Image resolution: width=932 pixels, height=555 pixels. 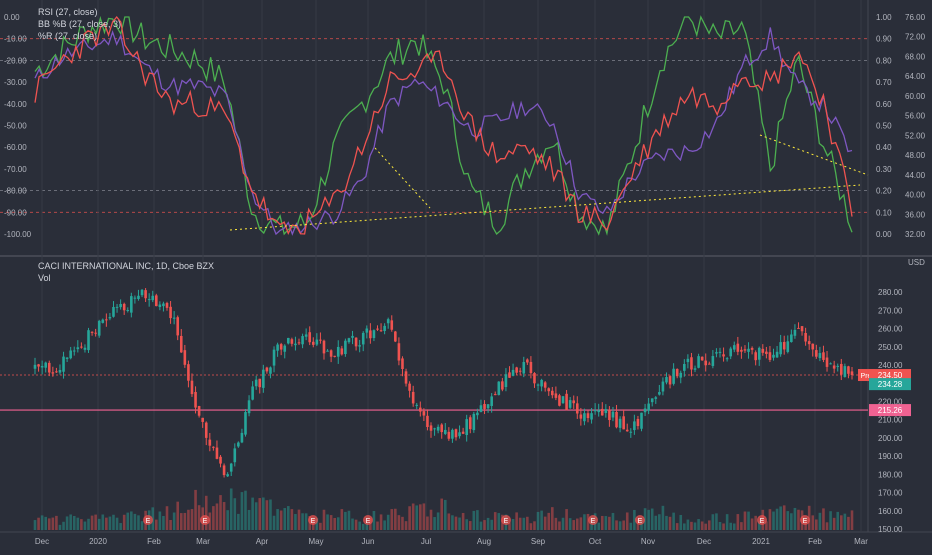 What do you see at coordinates (126, 272) in the screenshot?
I see `lower-legend: CACI INTERNATIONAL INC, 1D, Cboe BZX Vol` at bounding box center [126, 272].